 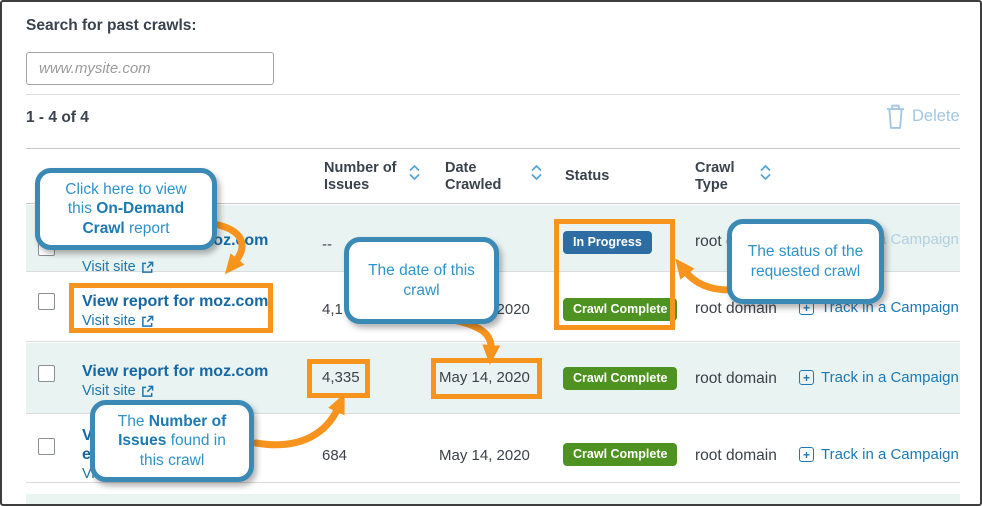 I want to click on column-header-date-crawled: Date Crawled, so click(x=473, y=176).